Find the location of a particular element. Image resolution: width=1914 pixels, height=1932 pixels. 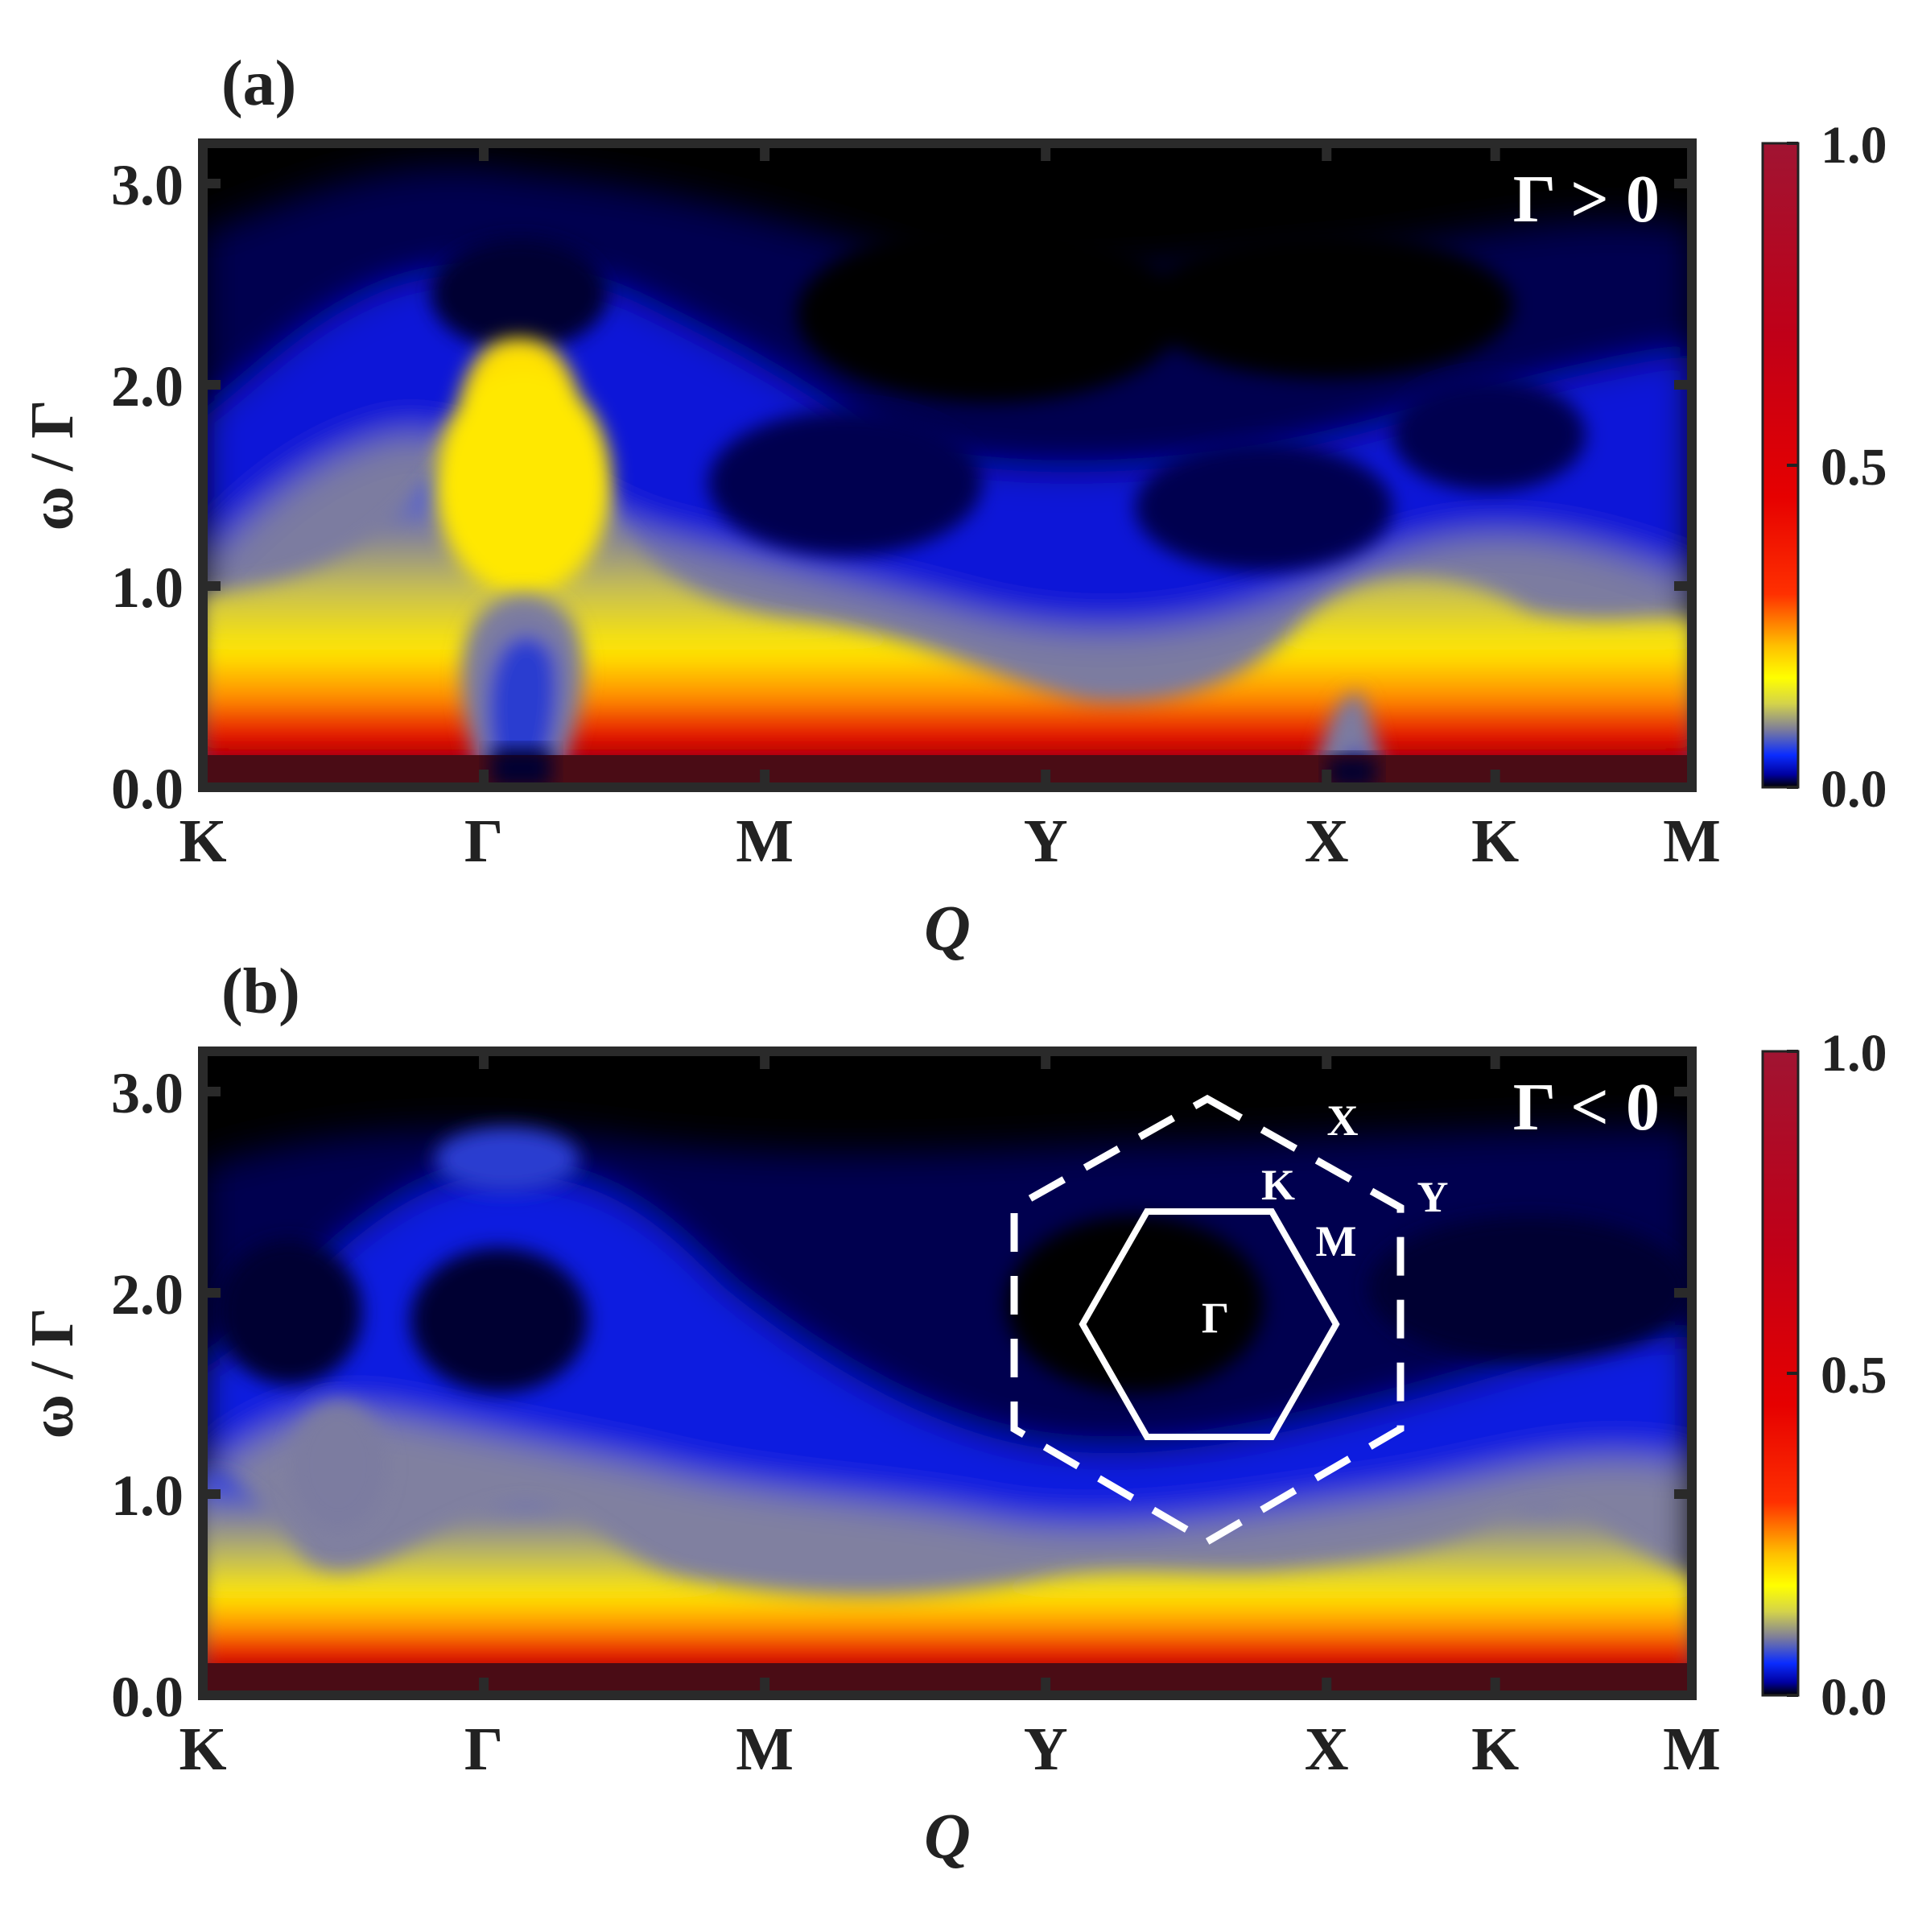

colorbar-a: 0.0 0.5 1.0 is located at coordinates (1824, 467).